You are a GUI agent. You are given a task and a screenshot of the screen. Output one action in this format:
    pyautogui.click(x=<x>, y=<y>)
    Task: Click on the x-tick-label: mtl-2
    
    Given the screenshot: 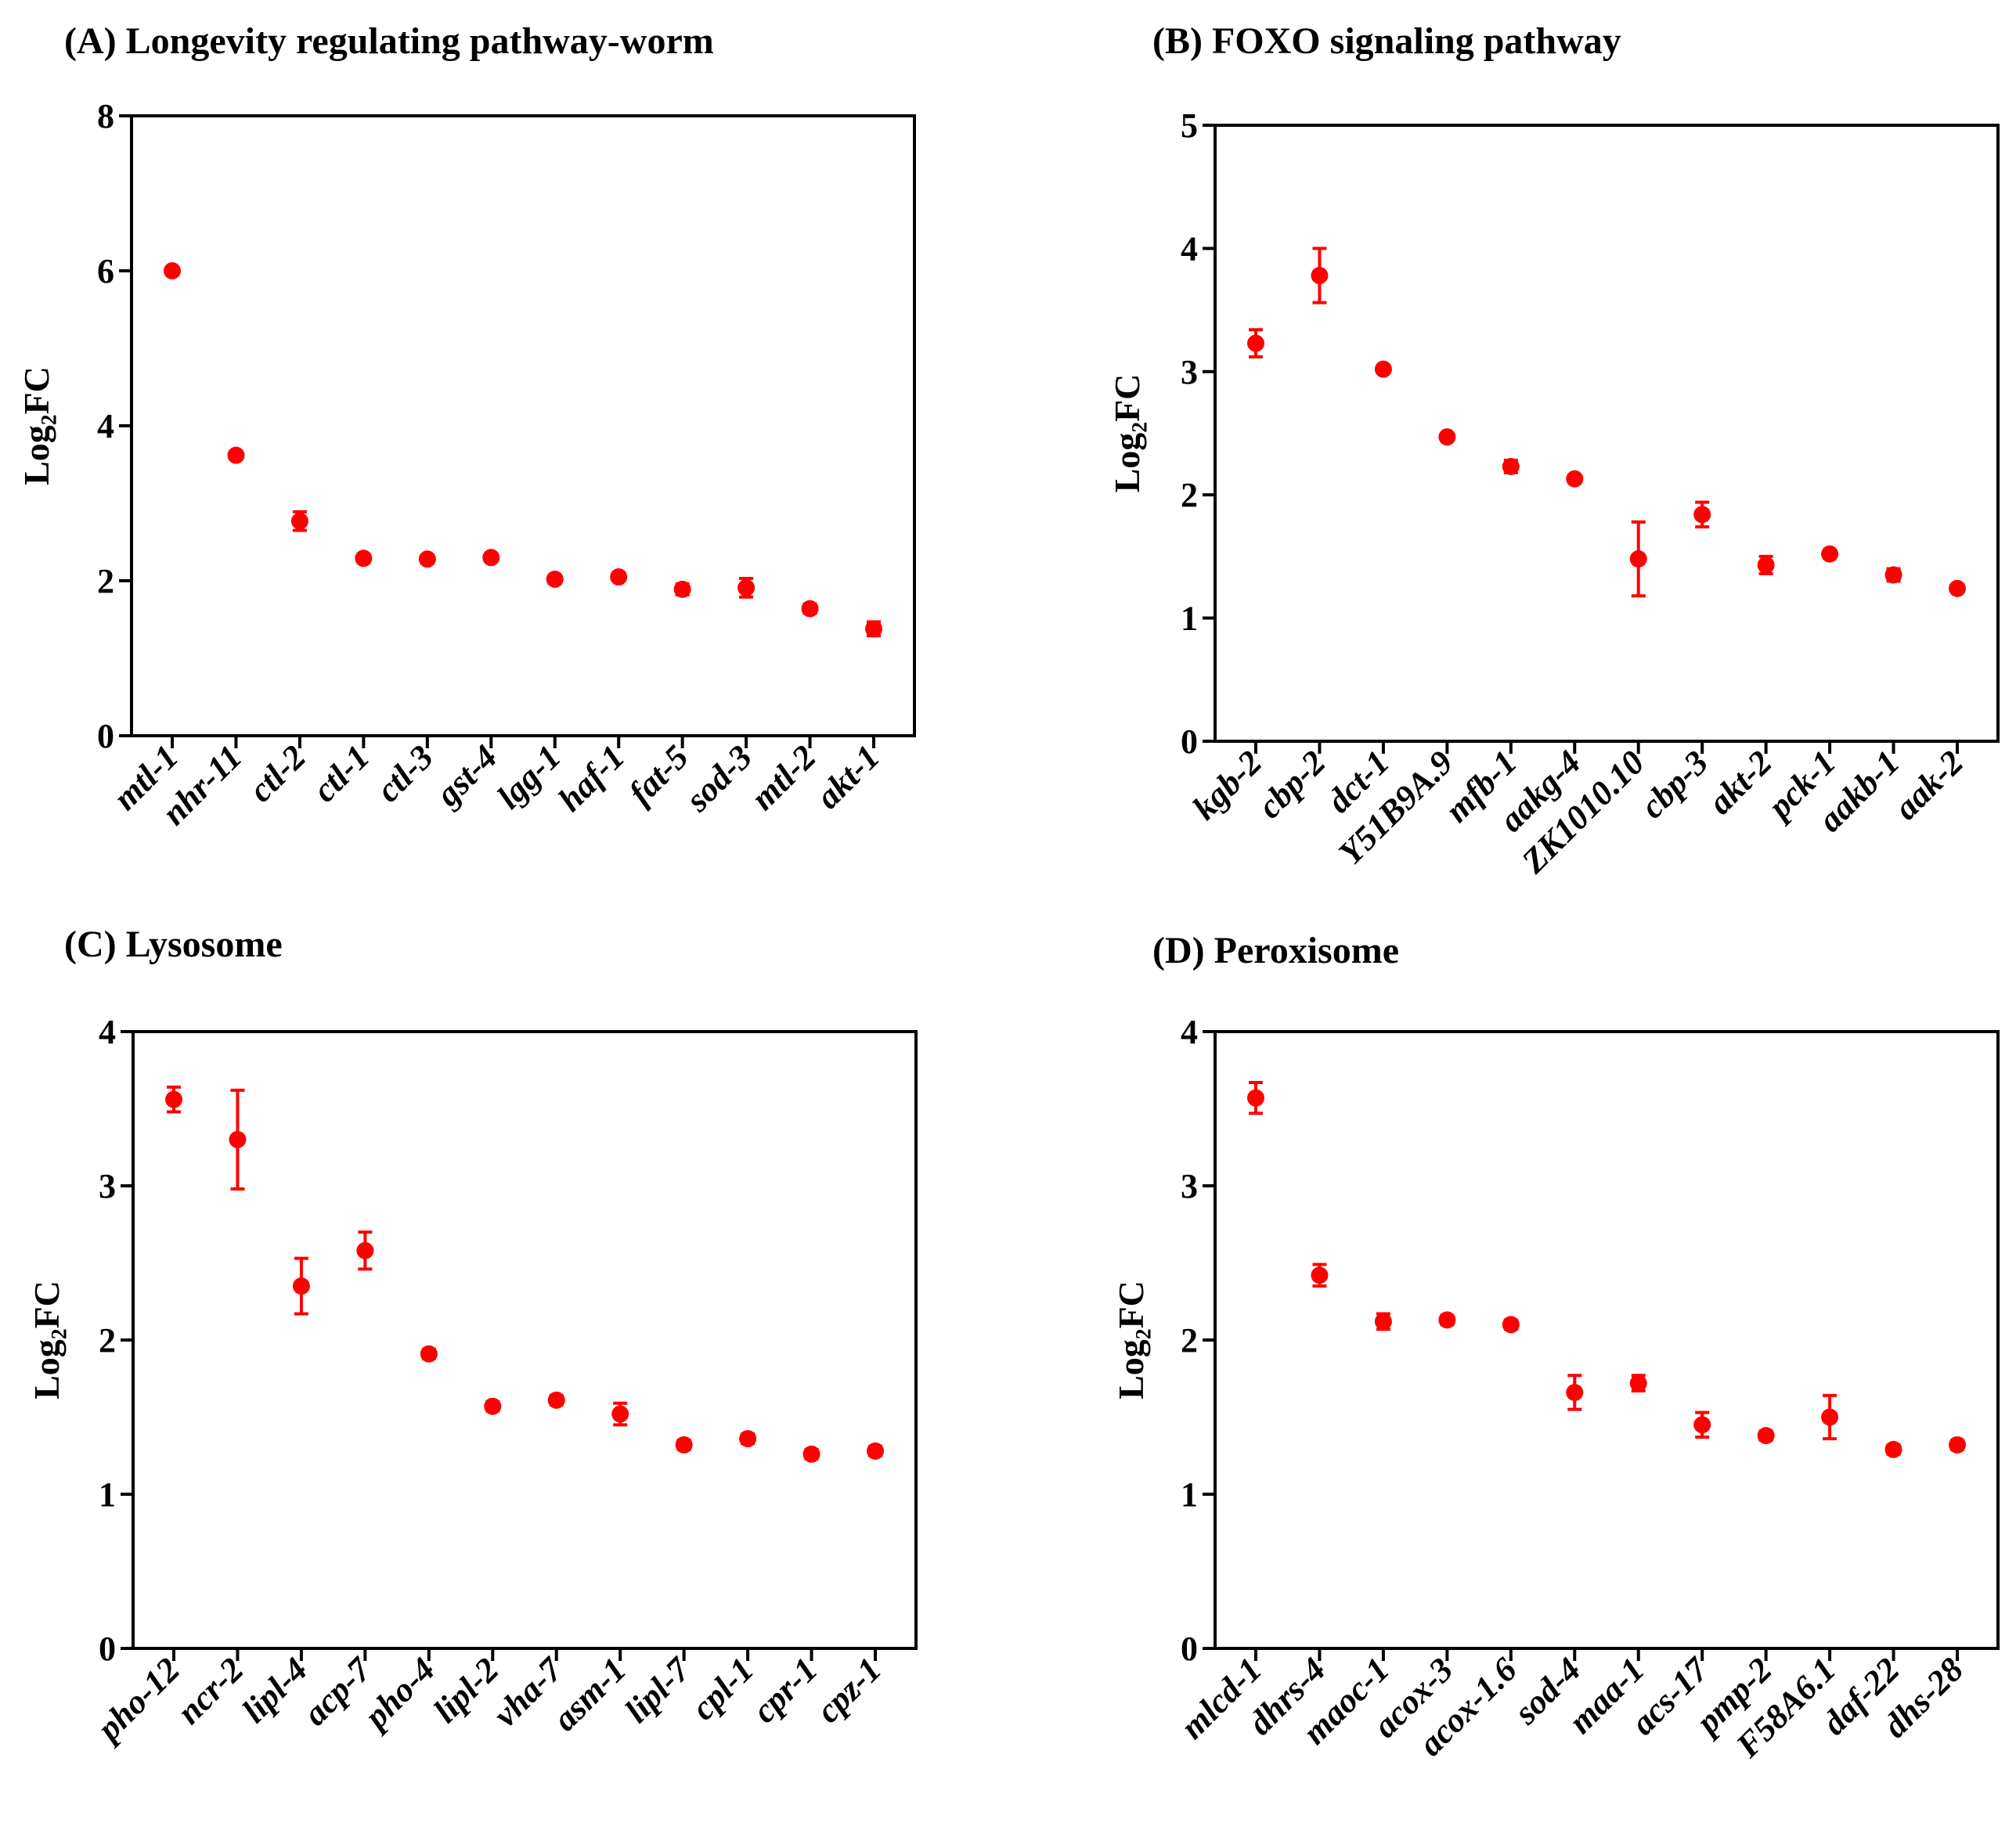 What is the action you would take?
    pyautogui.click(x=784, y=777)
    